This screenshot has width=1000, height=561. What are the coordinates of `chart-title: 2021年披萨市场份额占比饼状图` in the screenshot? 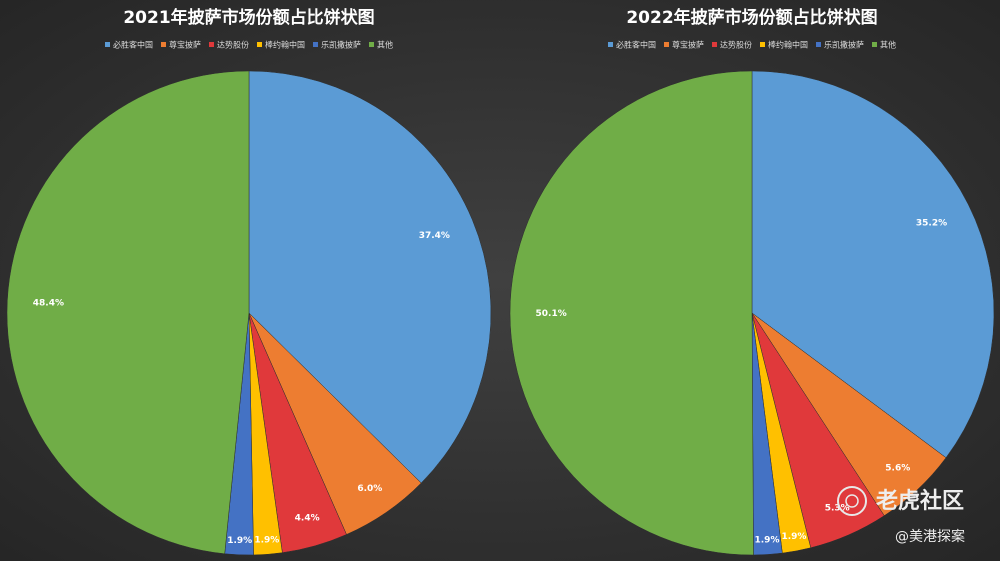 It's located at (248, 17).